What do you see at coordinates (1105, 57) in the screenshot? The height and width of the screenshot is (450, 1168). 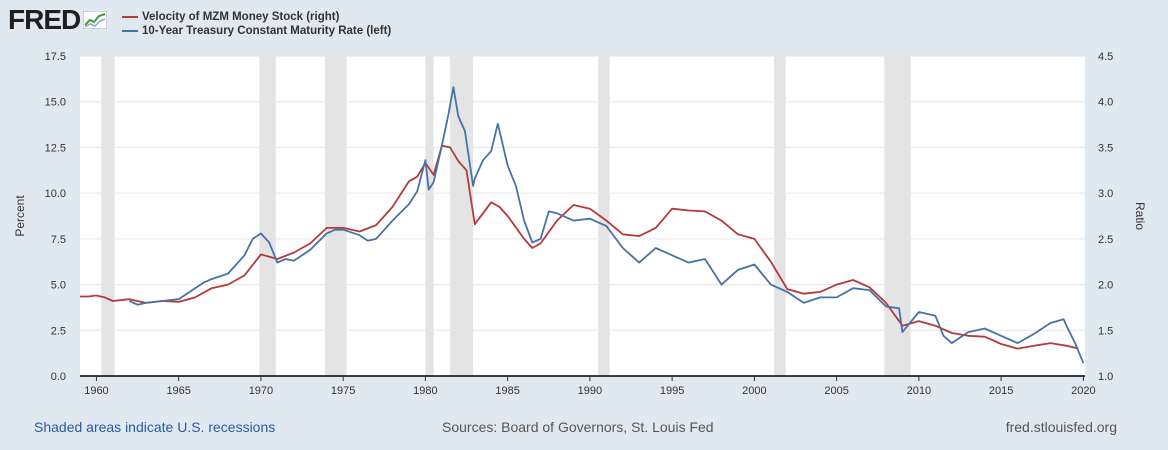 I see `y-right-tick-label: 4.5` at bounding box center [1105, 57].